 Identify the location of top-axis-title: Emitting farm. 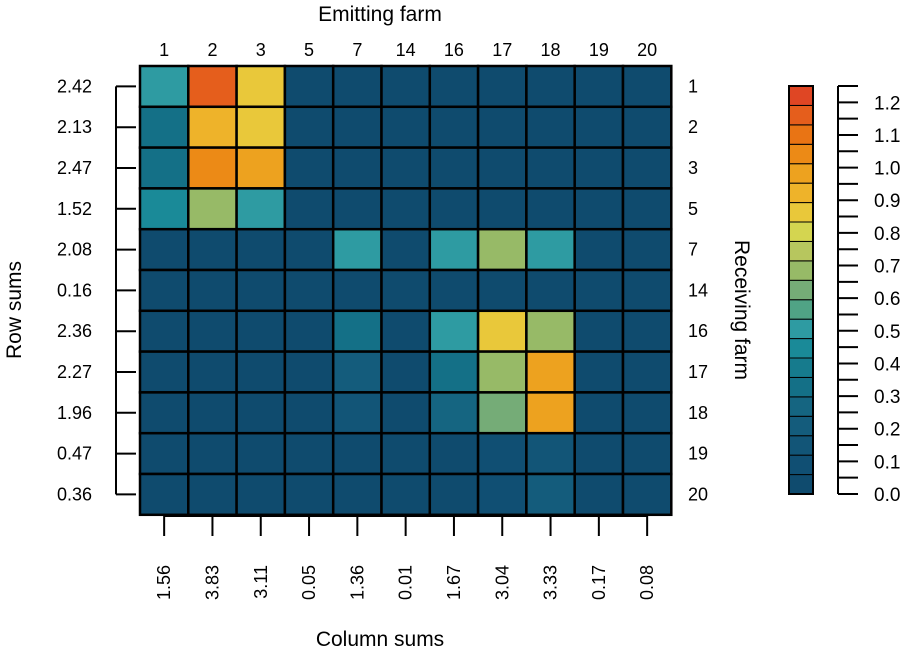
(380, 14).